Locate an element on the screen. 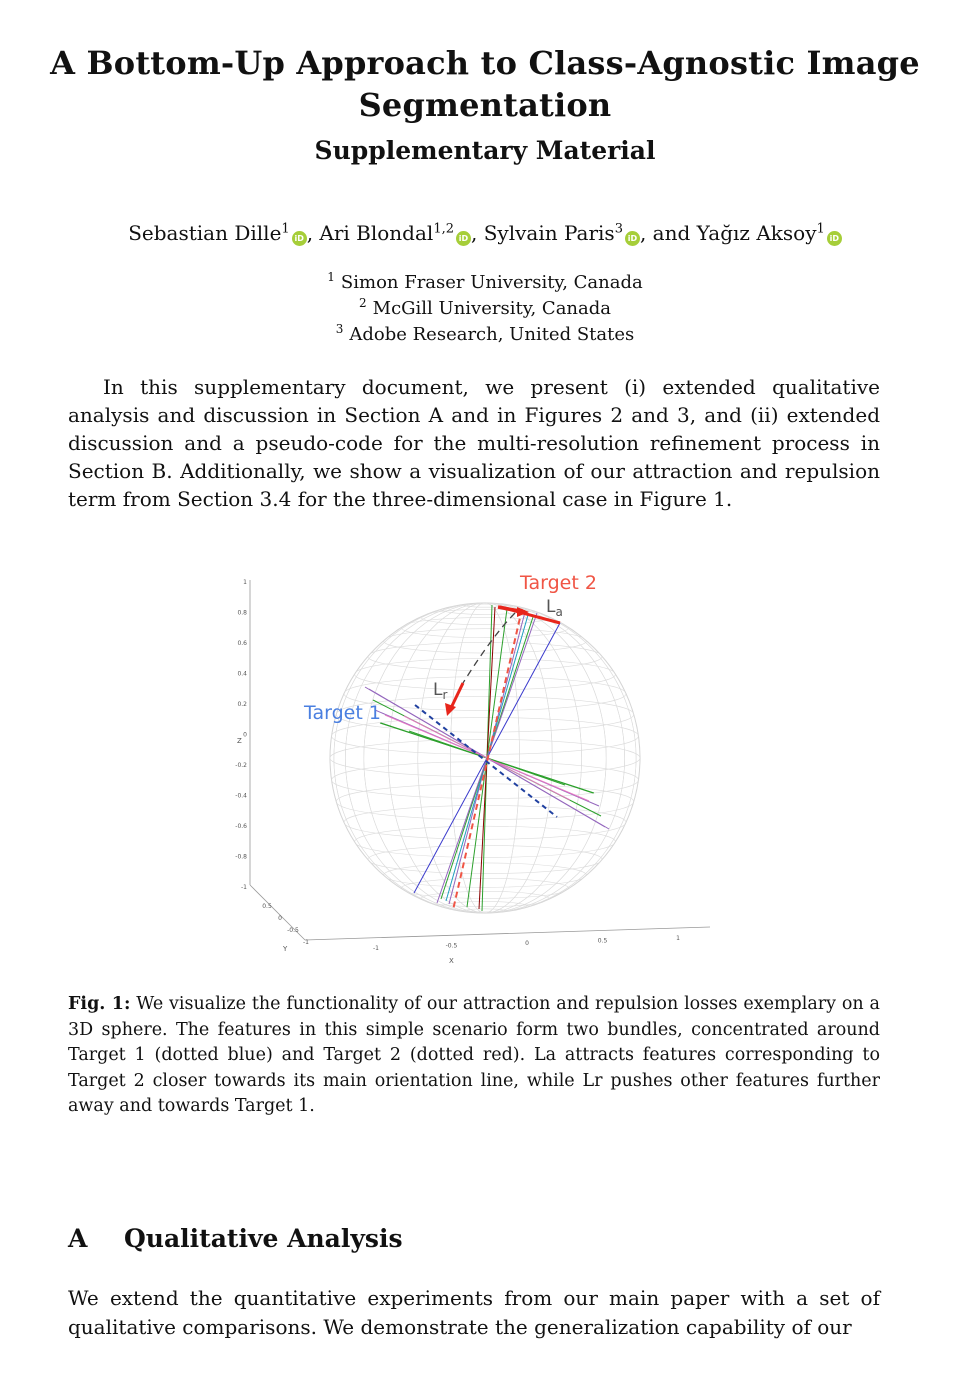 The image size is (970, 1398). lr-arrowhead is located at coordinates (450, 709).